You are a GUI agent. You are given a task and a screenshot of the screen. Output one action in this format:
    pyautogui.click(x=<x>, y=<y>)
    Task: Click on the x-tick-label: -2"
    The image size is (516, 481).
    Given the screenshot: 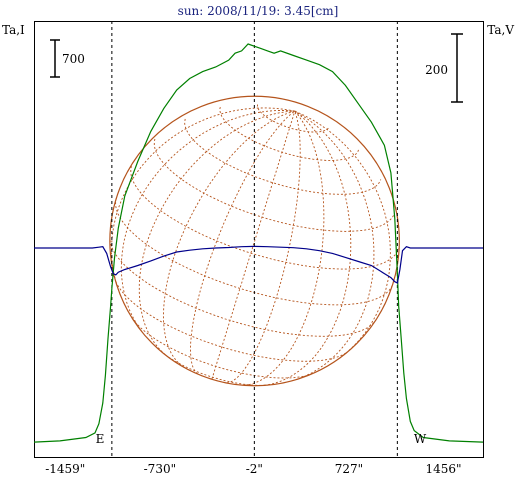 What is the action you would take?
    pyautogui.click(x=254, y=469)
    